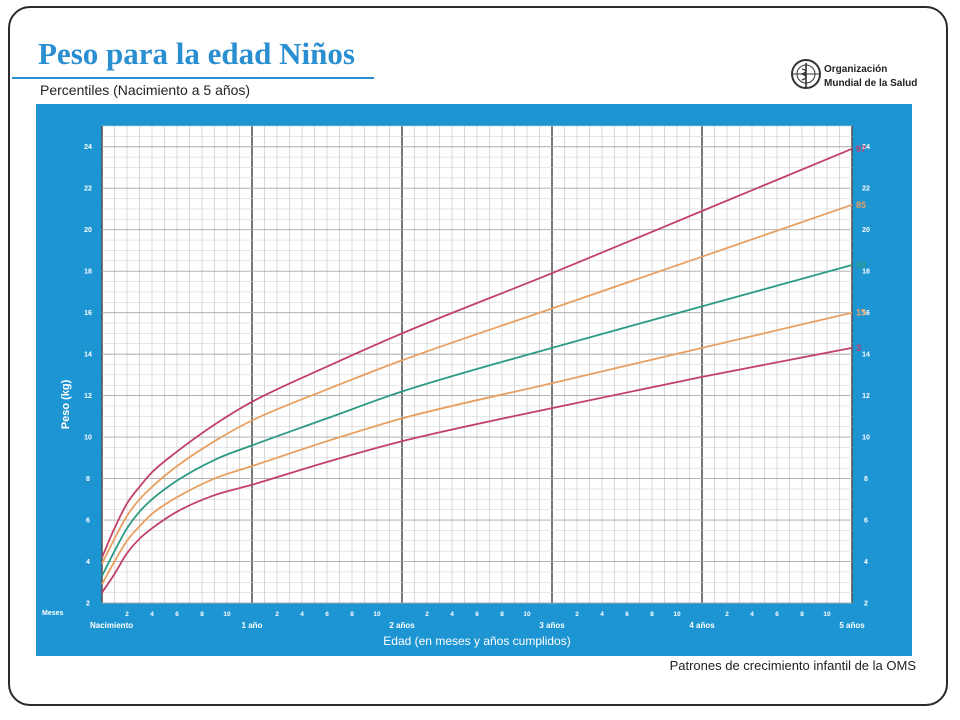 Image resolution: width=960 pixels, height=720 pixels. I want to click on y-tick-label-right: 20, so click(866, 230).